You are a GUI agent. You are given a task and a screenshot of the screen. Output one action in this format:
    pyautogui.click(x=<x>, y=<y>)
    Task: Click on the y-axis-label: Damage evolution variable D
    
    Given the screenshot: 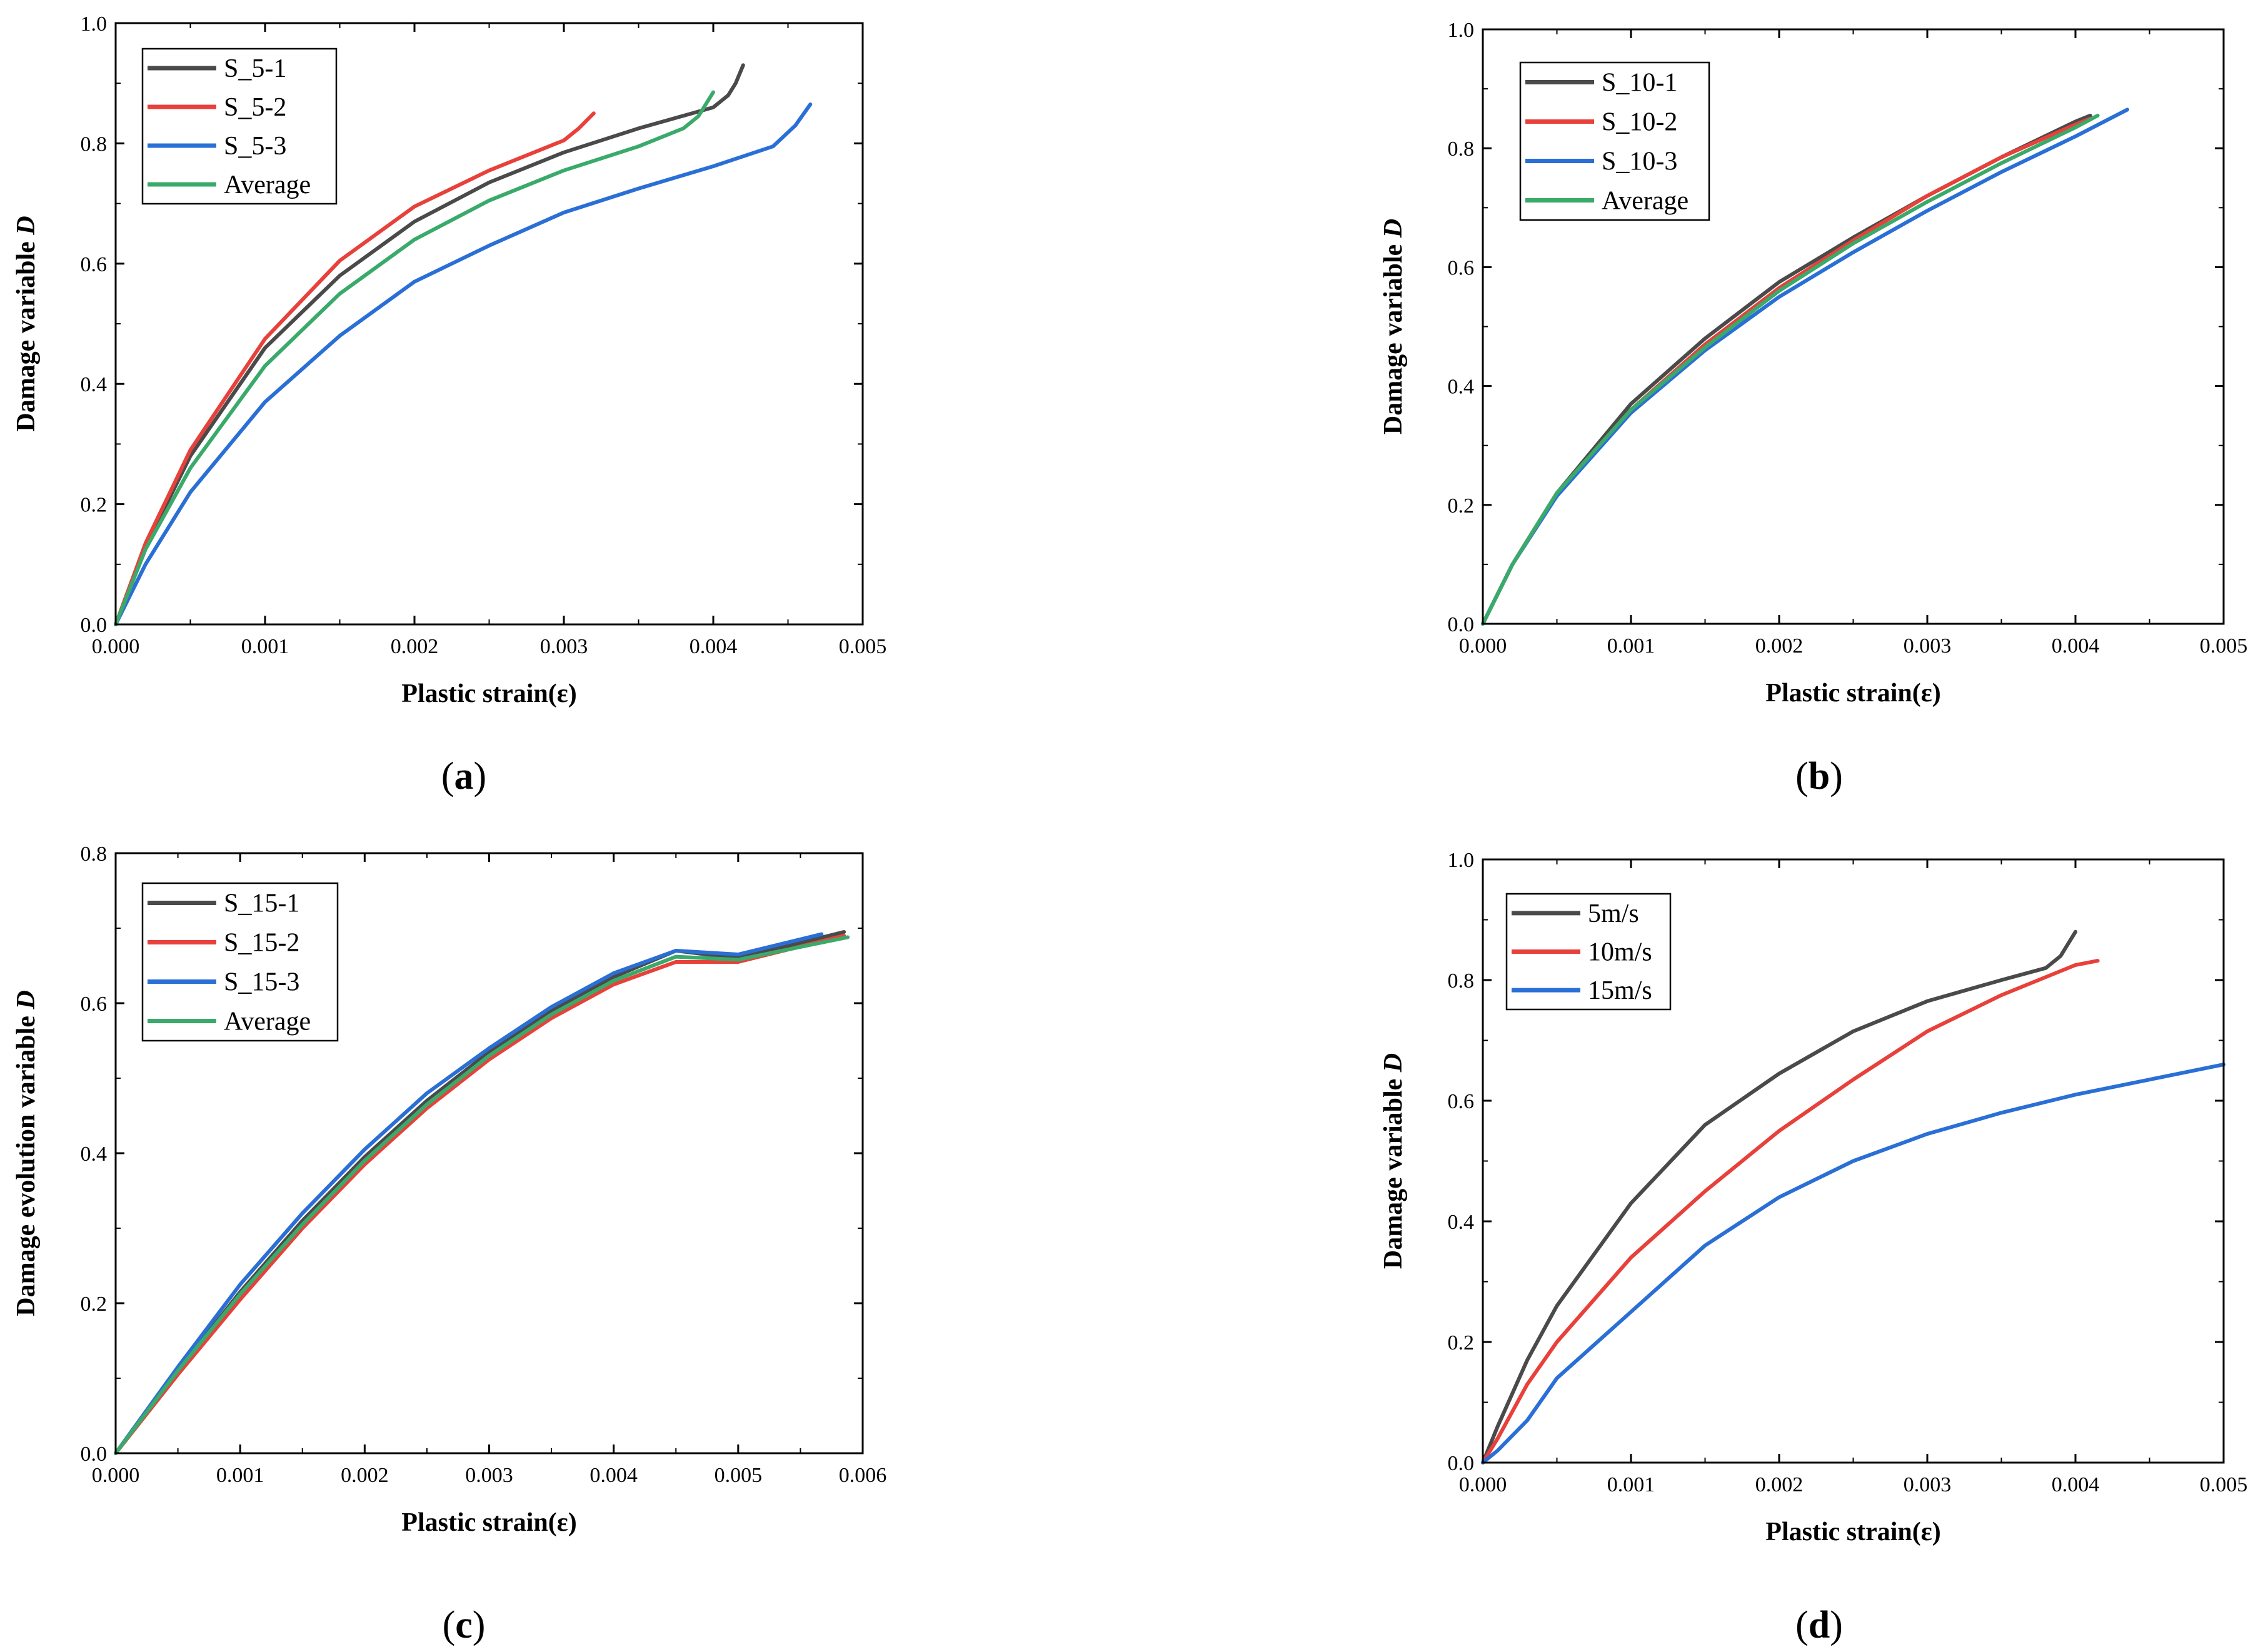 What is the action you would take?
    pyautogui.click(x=27, y=1153)
    